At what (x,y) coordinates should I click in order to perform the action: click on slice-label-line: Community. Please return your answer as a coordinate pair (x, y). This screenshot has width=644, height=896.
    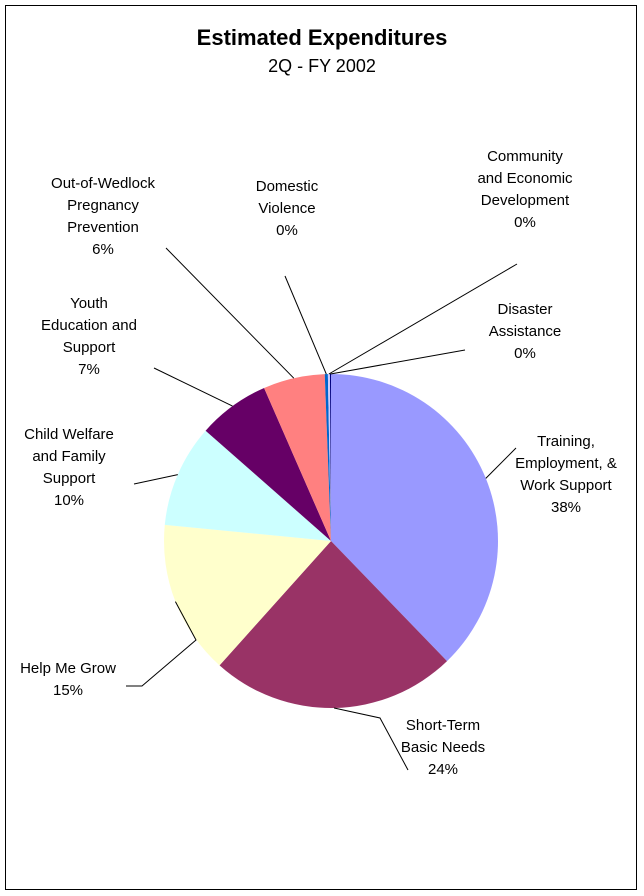
    Looking at the image, I should click on (525, 156).